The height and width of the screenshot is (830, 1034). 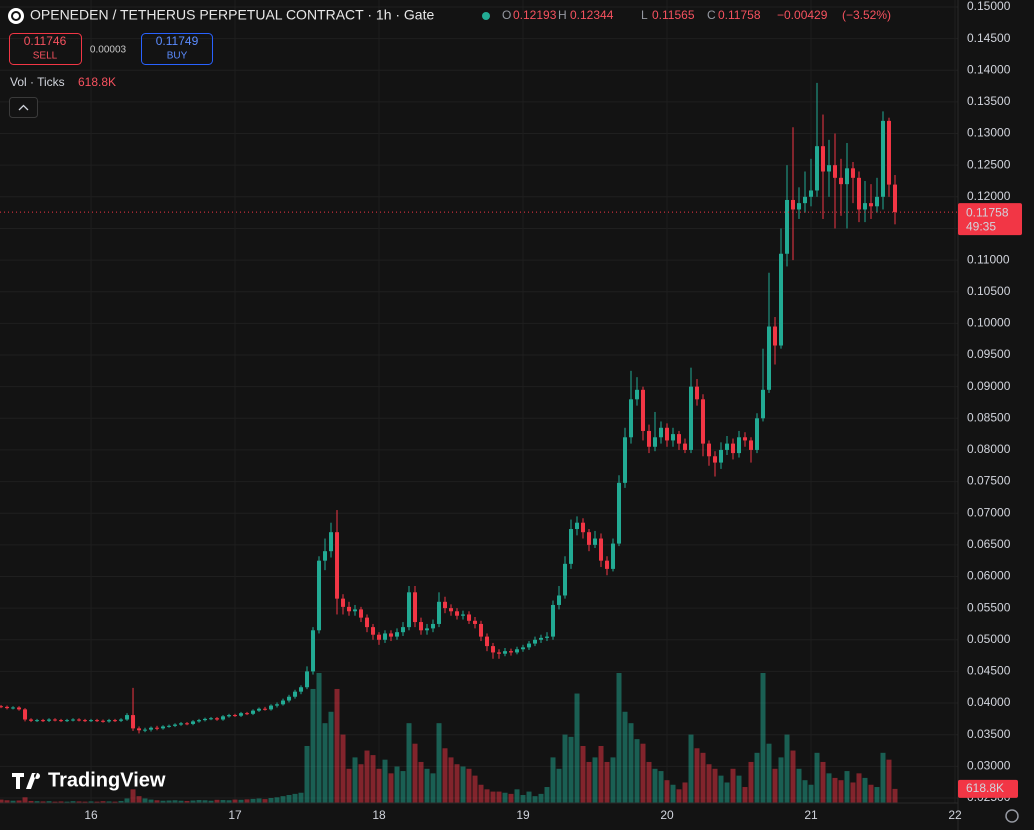 I want to click on x-tick-label: 22, so click(x=955, y=815).